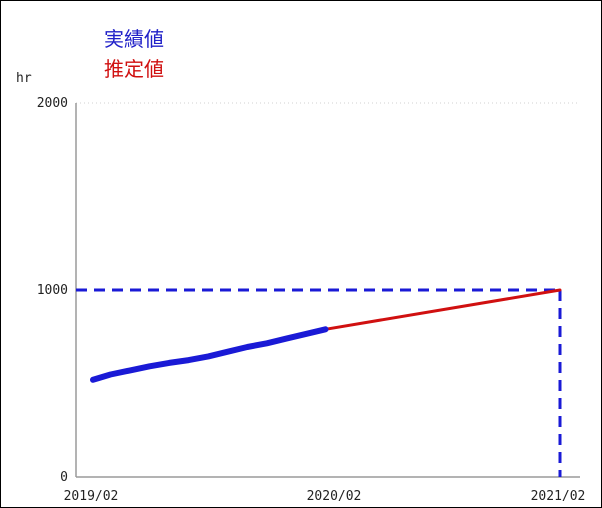 The image size is (602, 508). Describe the element at coordinates (134, 39) in the screenshot. I see `legend-actual: 実績値` at that location.